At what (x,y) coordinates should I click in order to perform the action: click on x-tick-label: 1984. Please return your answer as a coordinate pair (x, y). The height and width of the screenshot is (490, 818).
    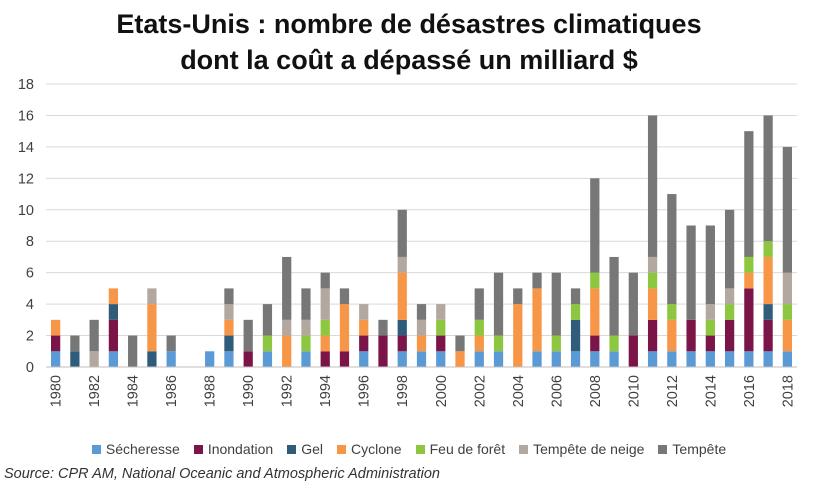
    Looking at the image, I should click on (134, 391).